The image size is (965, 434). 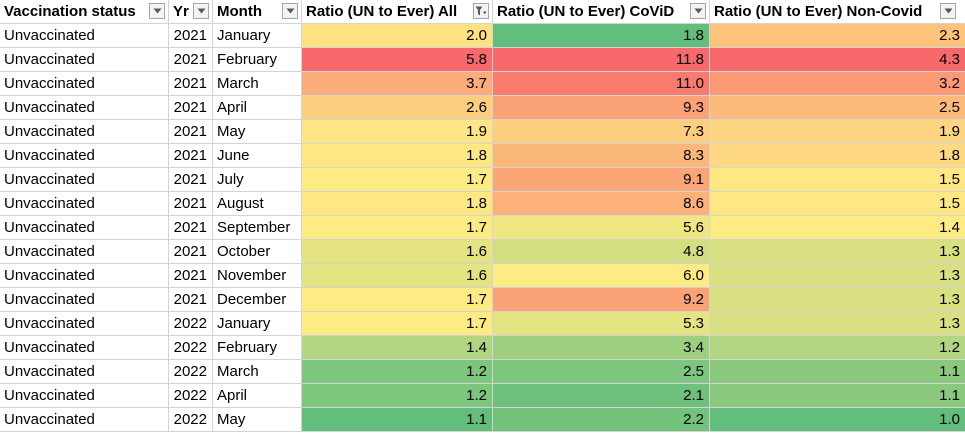 I want to click on cell-ratio-covid: 5.3, so click(x=601, y=324).